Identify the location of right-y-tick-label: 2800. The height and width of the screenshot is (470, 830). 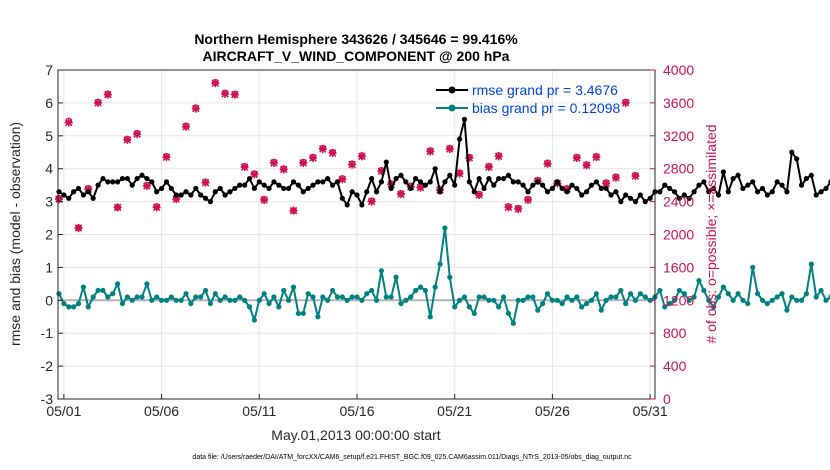
(678, 169).